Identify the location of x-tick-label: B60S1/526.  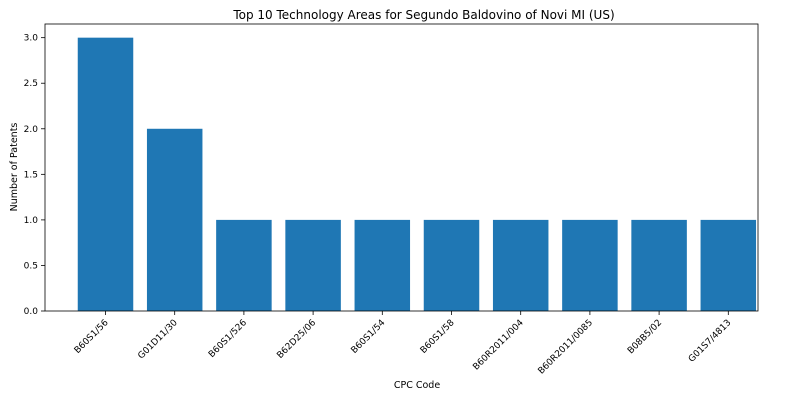
(228, 339).